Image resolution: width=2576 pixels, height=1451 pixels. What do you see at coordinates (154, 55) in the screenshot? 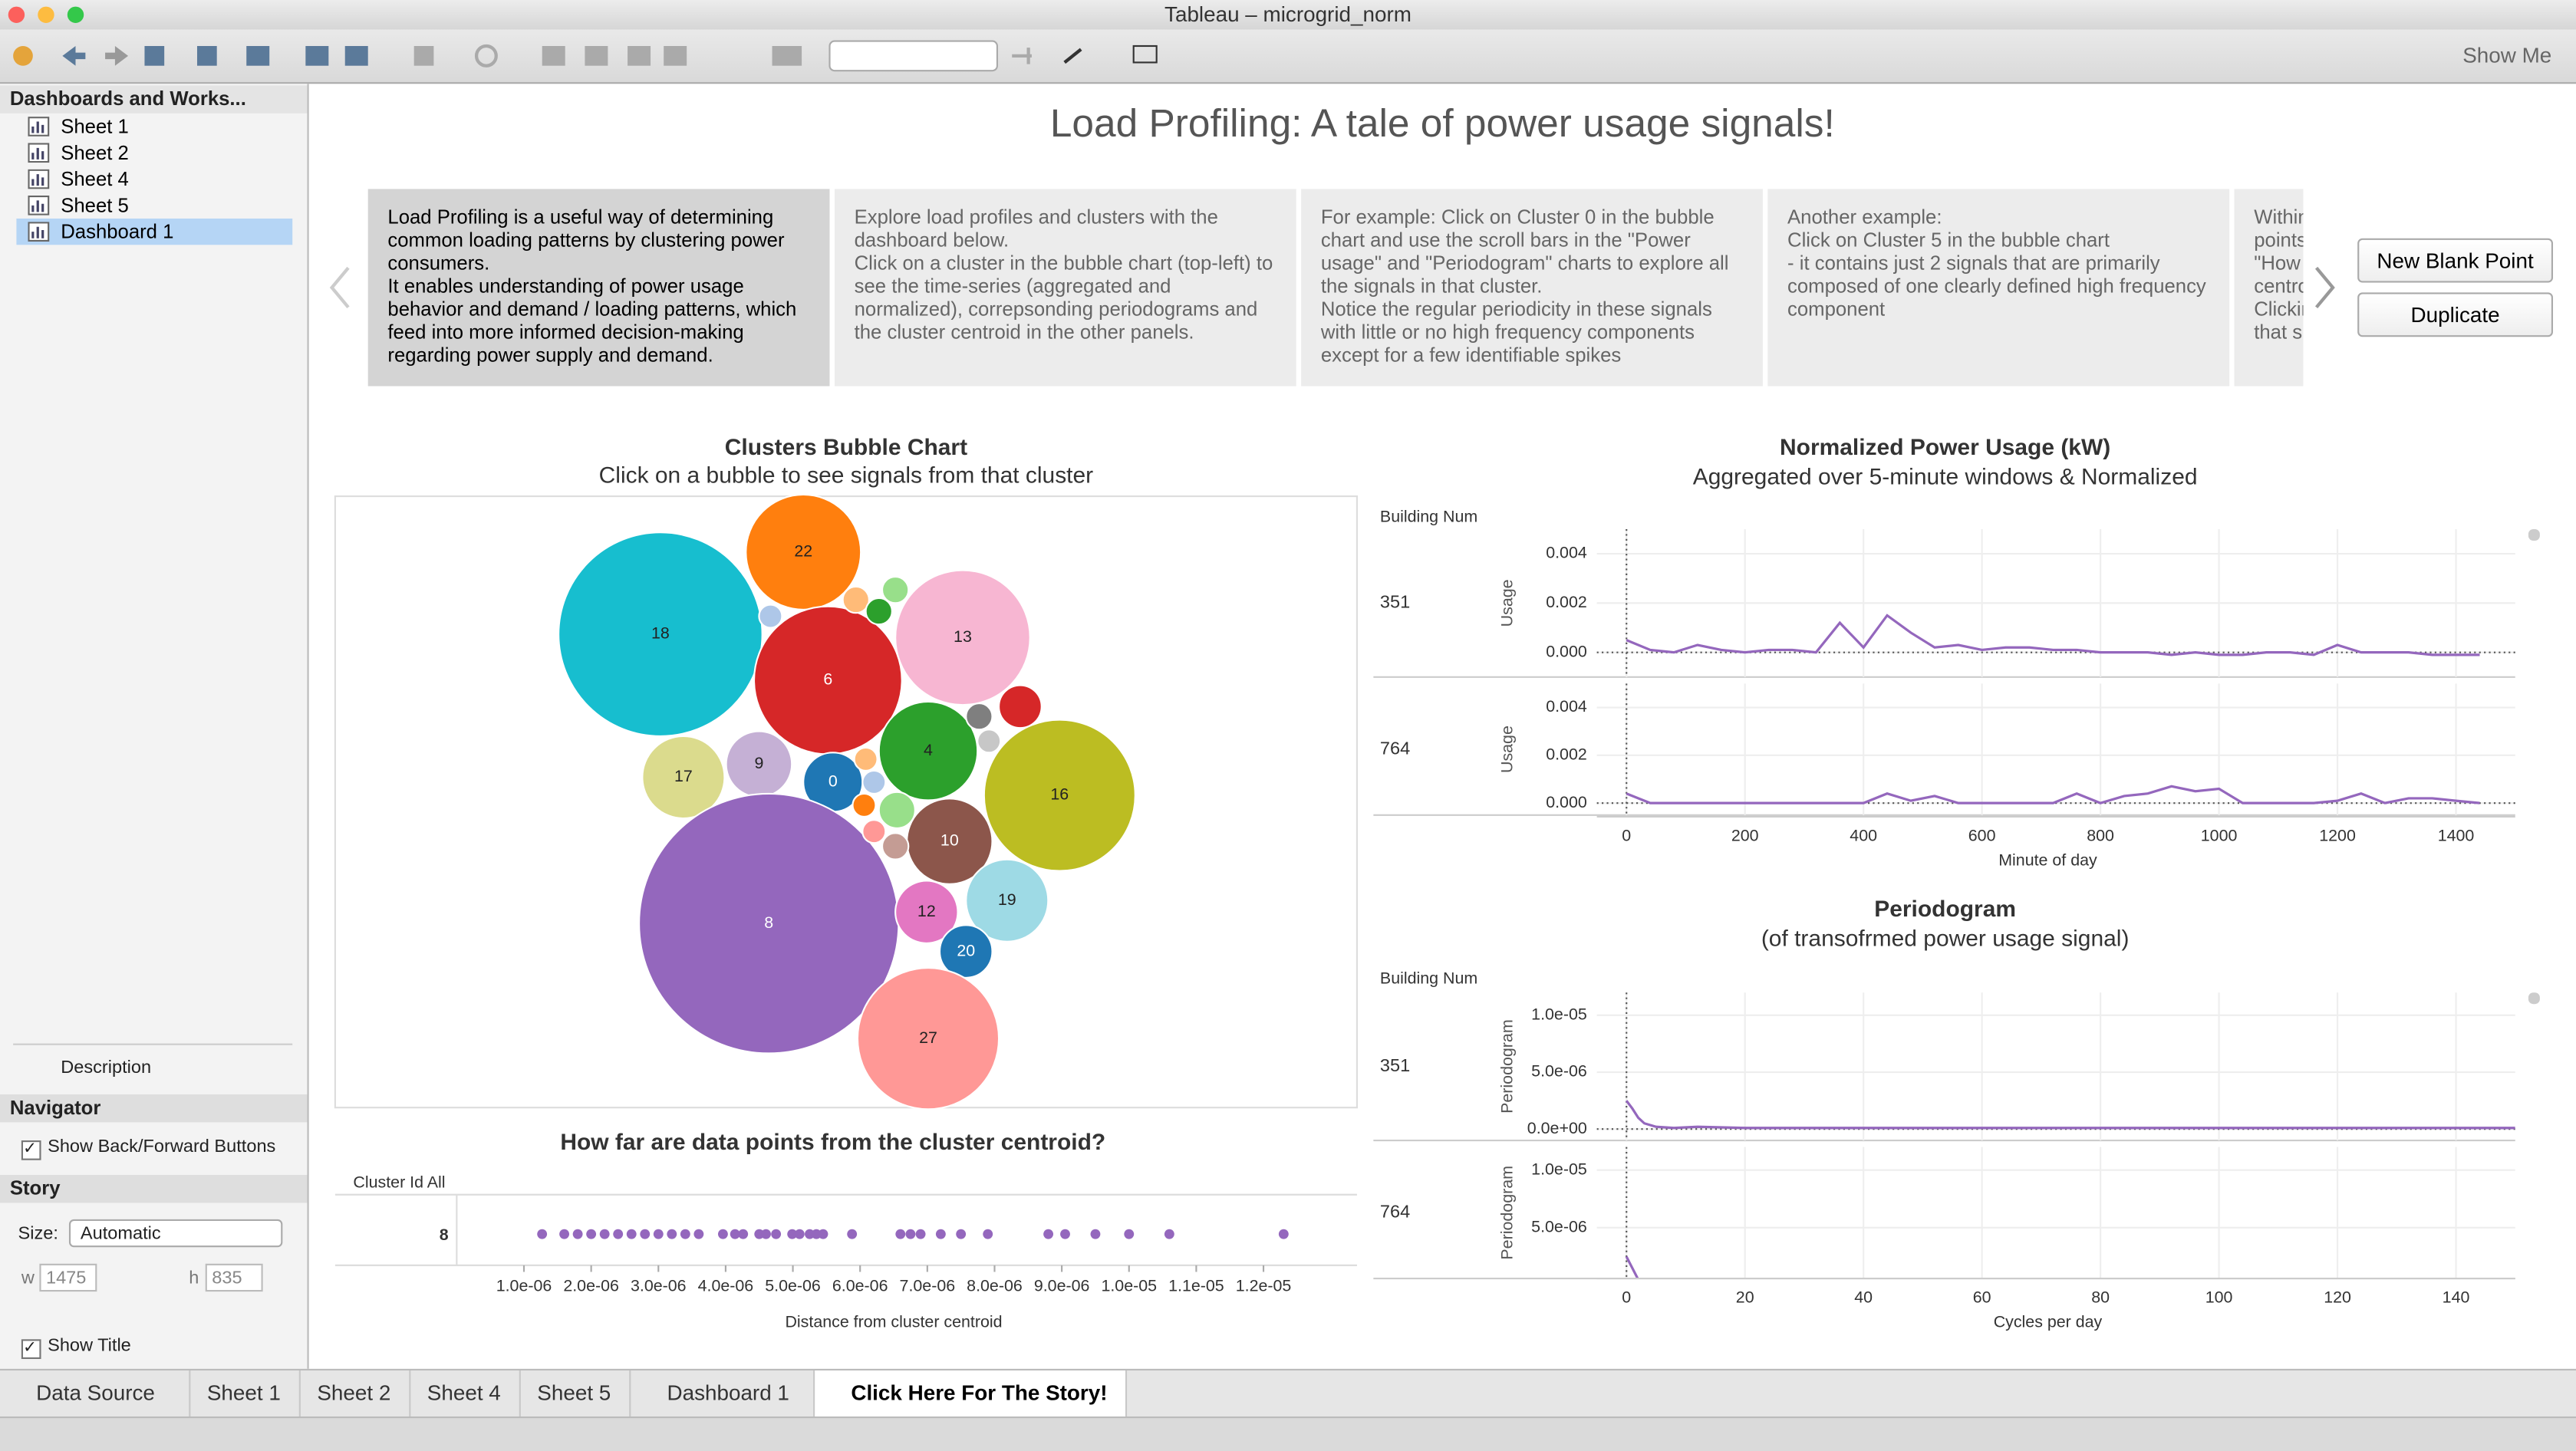
I see `save-button` at bounding box center [154, 55].